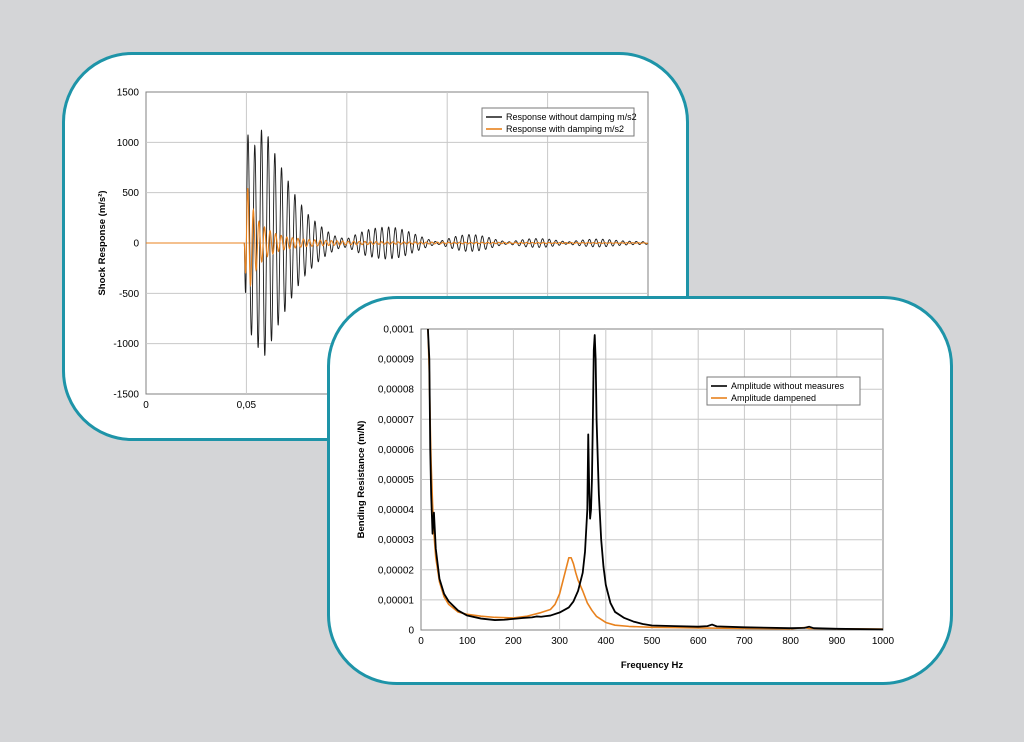 This screenshot has width=1024, height=742. Describe the element at coordinates (398, 330) in the screenshot. I see `y-tick-label: 0,0001` at that location.